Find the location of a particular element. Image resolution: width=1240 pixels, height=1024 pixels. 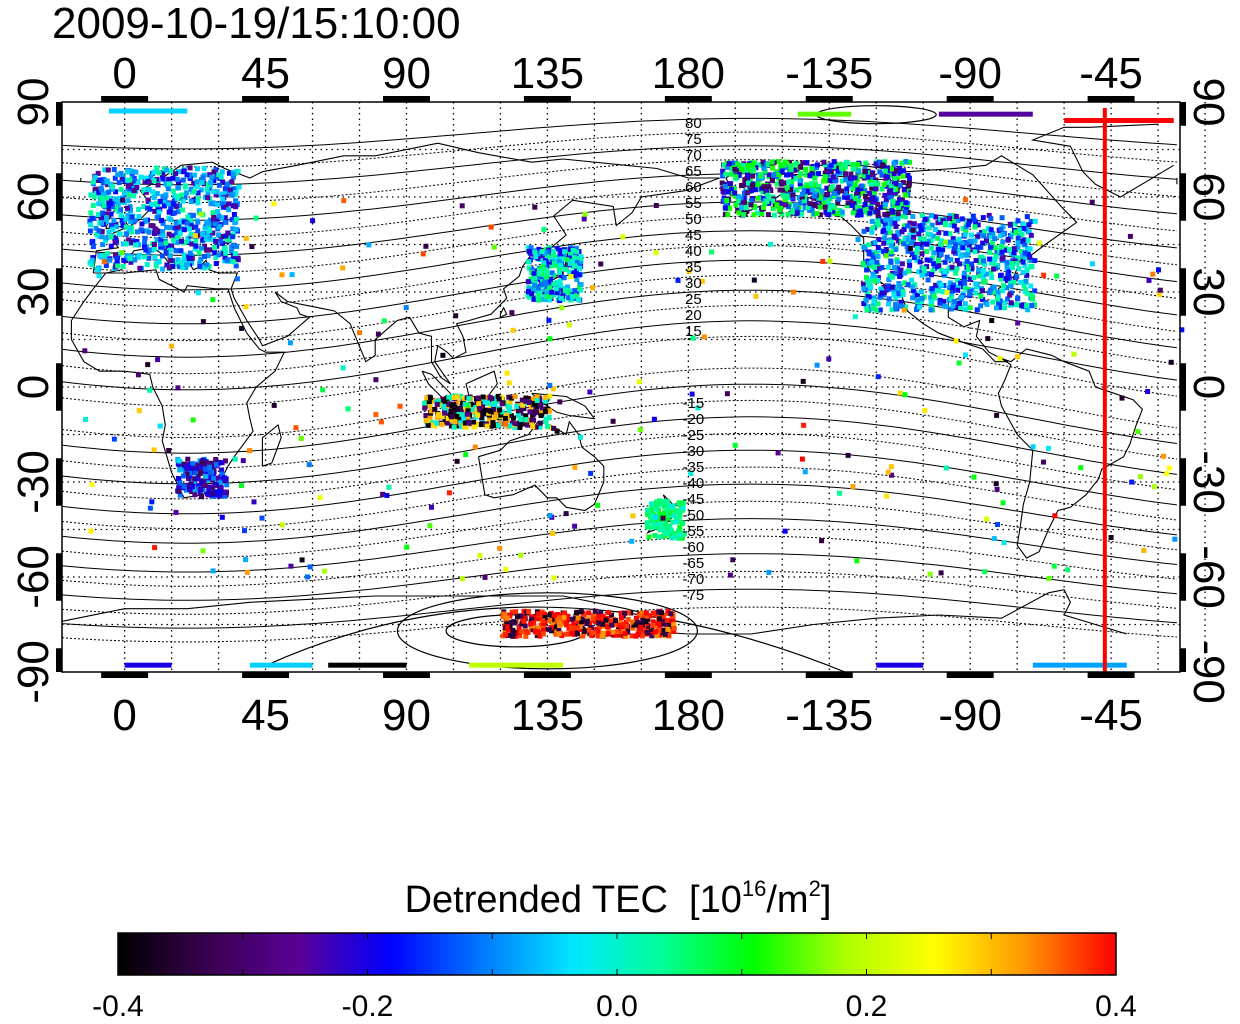

tec-polar-band is located at coordinates (985, 114).